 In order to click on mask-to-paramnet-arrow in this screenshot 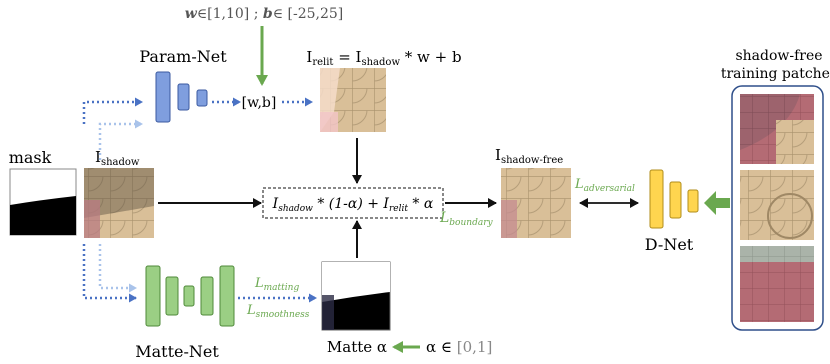, I will do `click(120, 139)`.